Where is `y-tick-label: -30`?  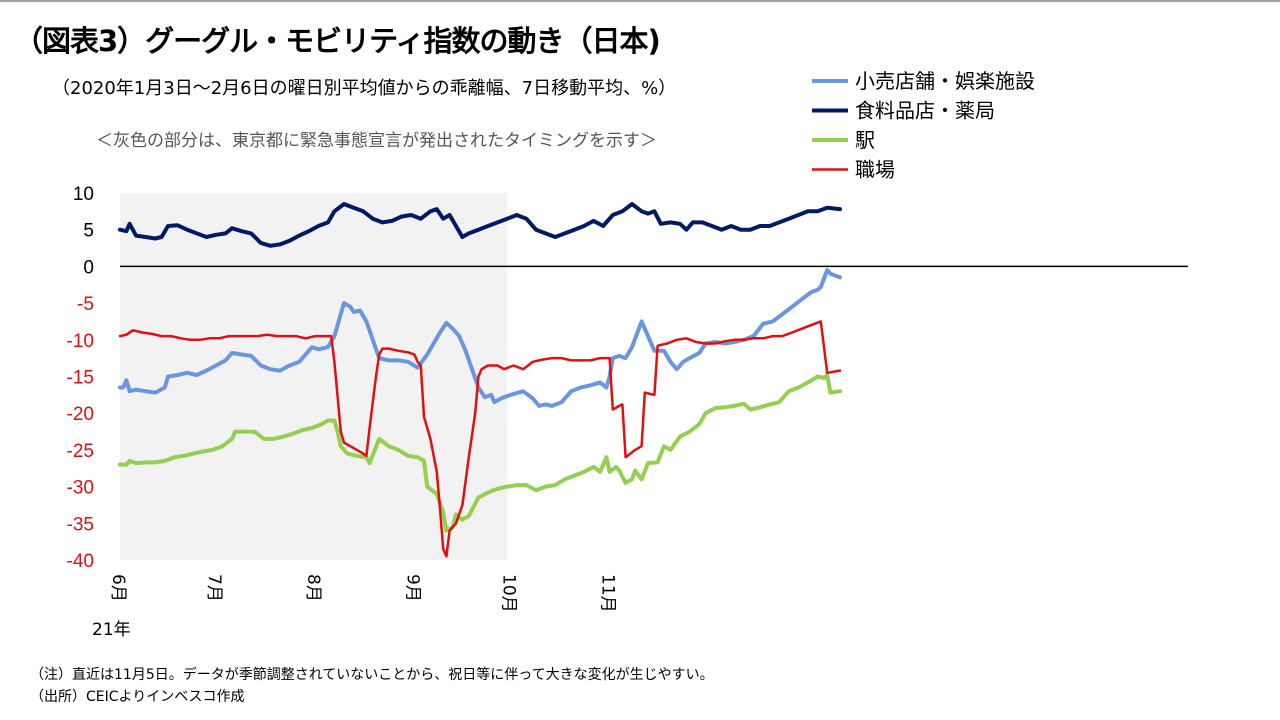 y-tick-label: -30 is located at coordinates (80, 488).